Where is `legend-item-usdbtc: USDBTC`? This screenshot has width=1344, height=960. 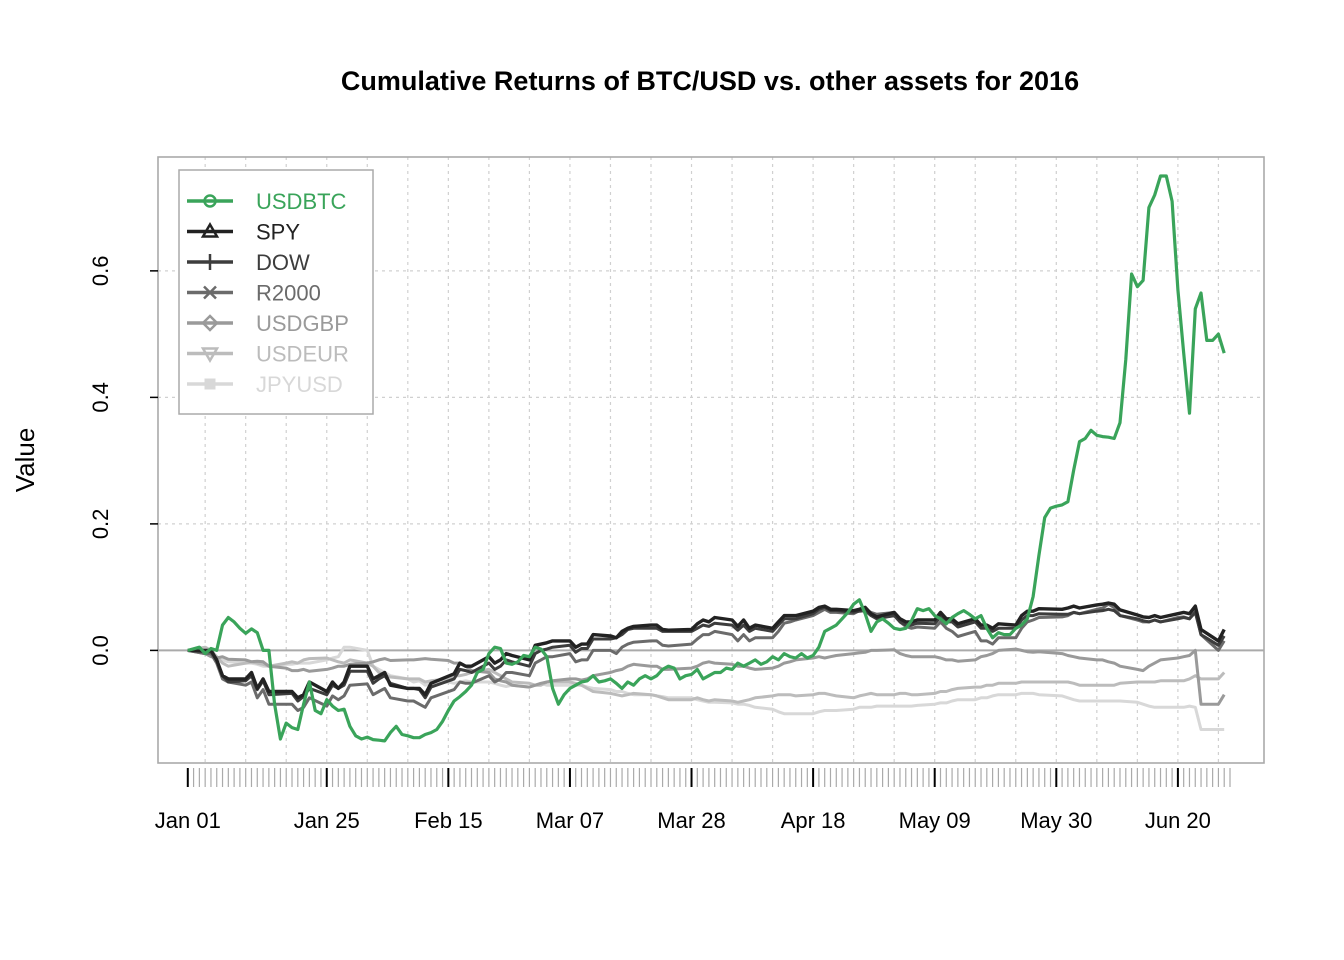 legend-item-usdbtc: USDBTC is located at coordinates (267, 201).